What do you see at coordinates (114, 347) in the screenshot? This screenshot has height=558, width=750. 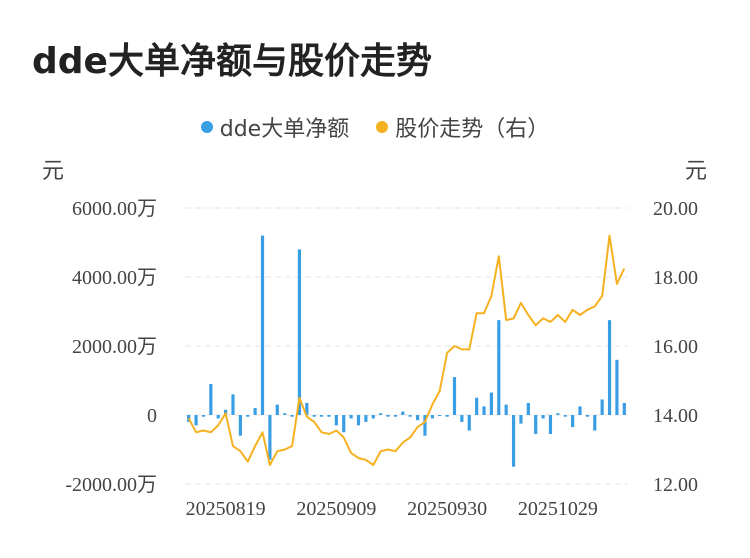 I see `left-tick-label: 2000.00万` at bounding box center [114, 347].